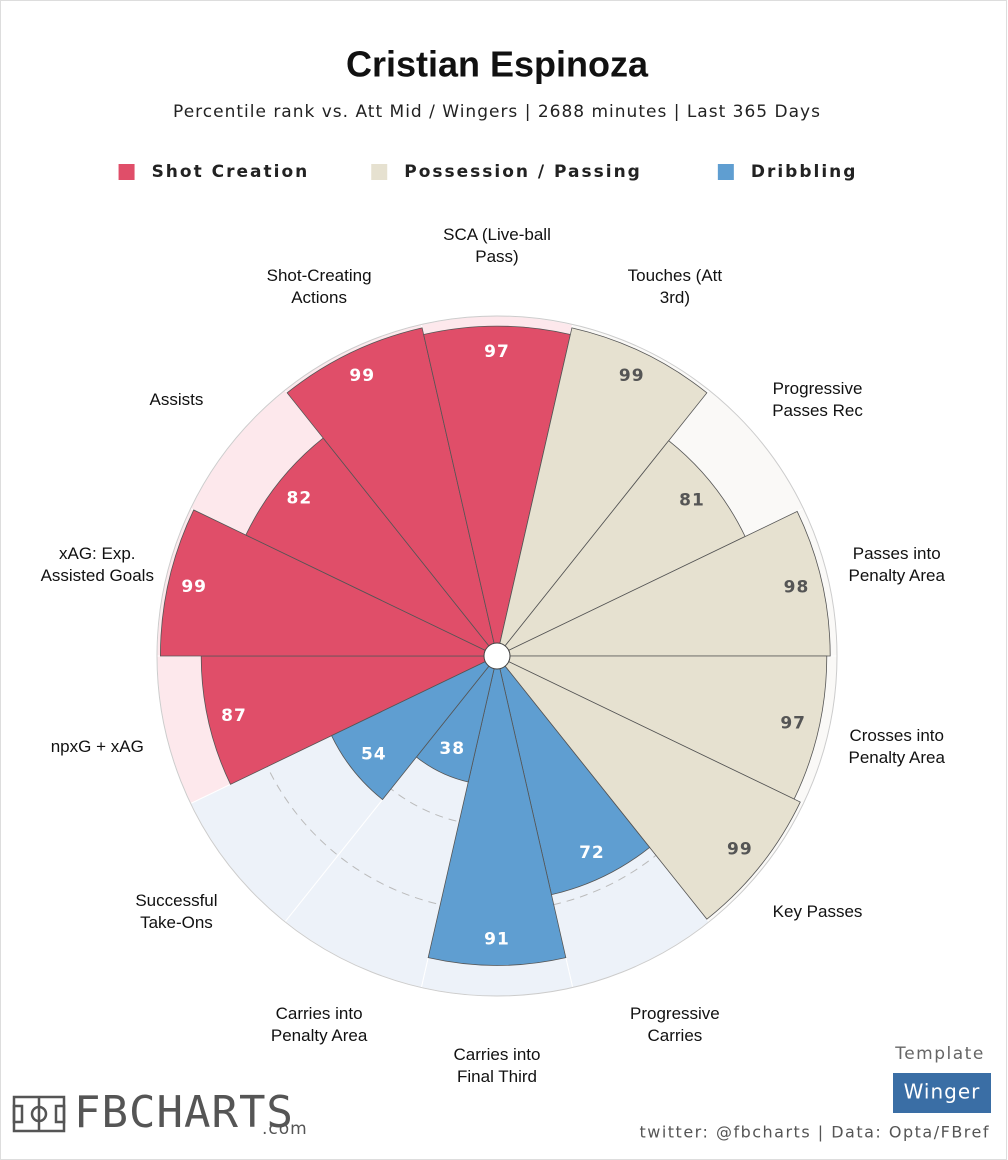 The height and width of the screenshot is (1160, 1008). What do you see at coordinates (39, 1114) in the screenshot?
I see `logo-icon` at bounding box center [39, 1114].